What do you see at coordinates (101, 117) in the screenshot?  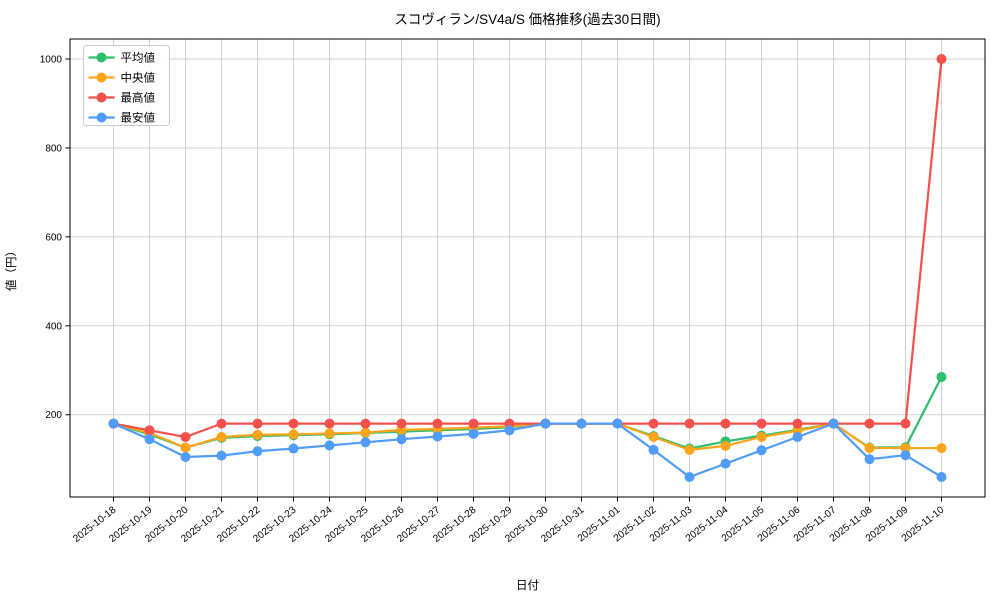 I see `legend-swatch-dot-min` at bounding box center [101, 117].